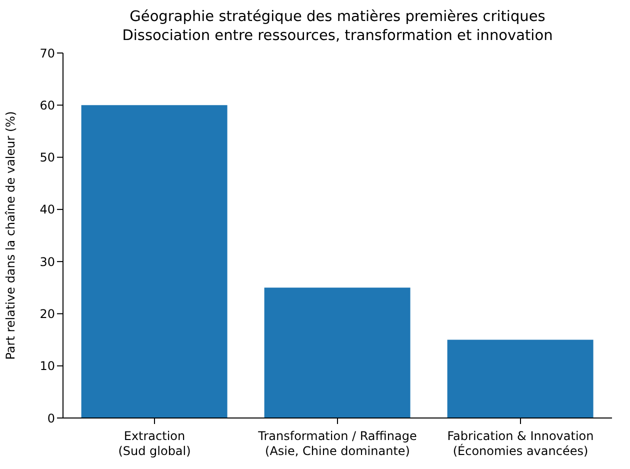 This screenshot has width=630, height=469. I want to click on y-tick-label: 50, so click(47, 157).